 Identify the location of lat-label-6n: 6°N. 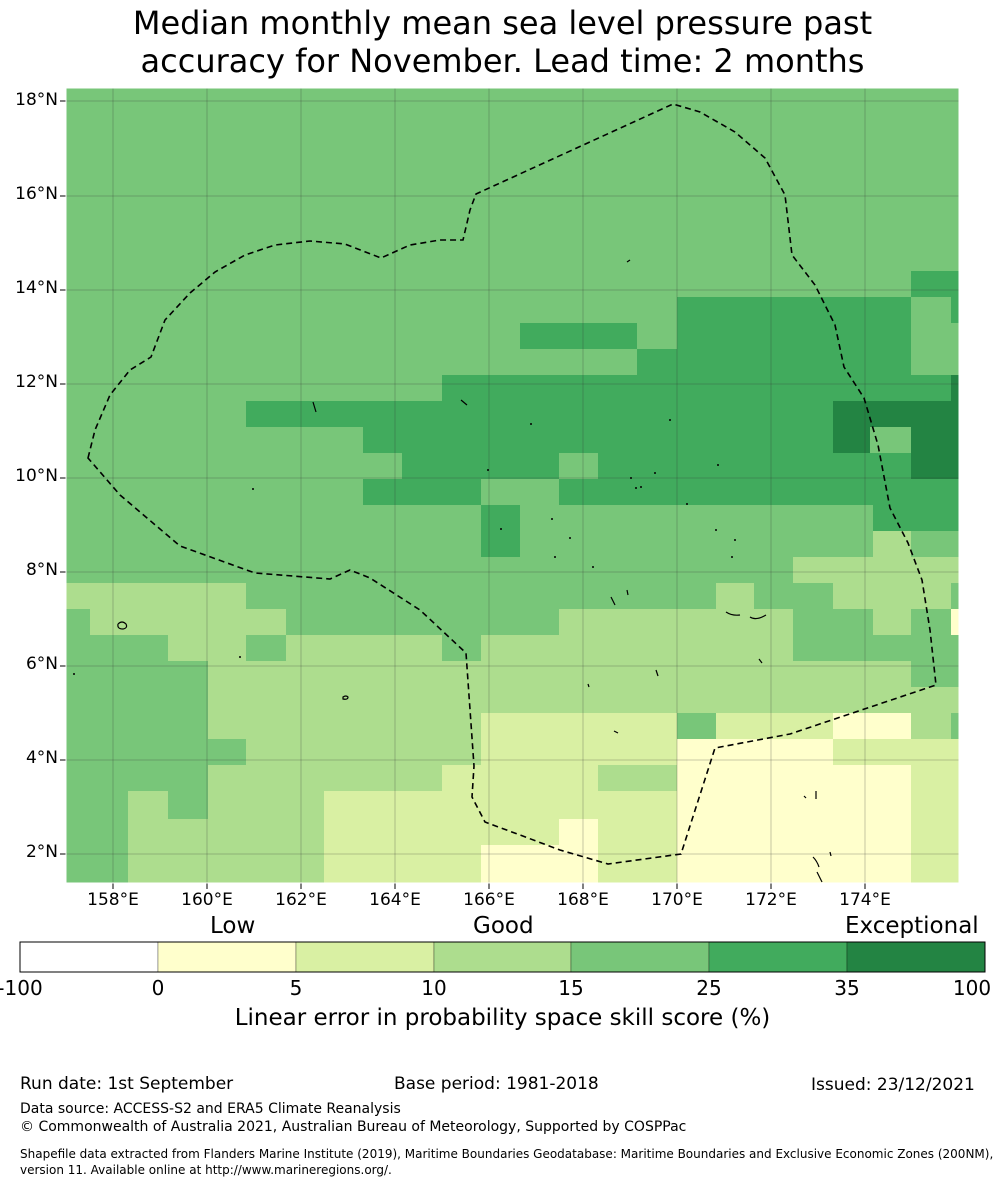
(41, 664).